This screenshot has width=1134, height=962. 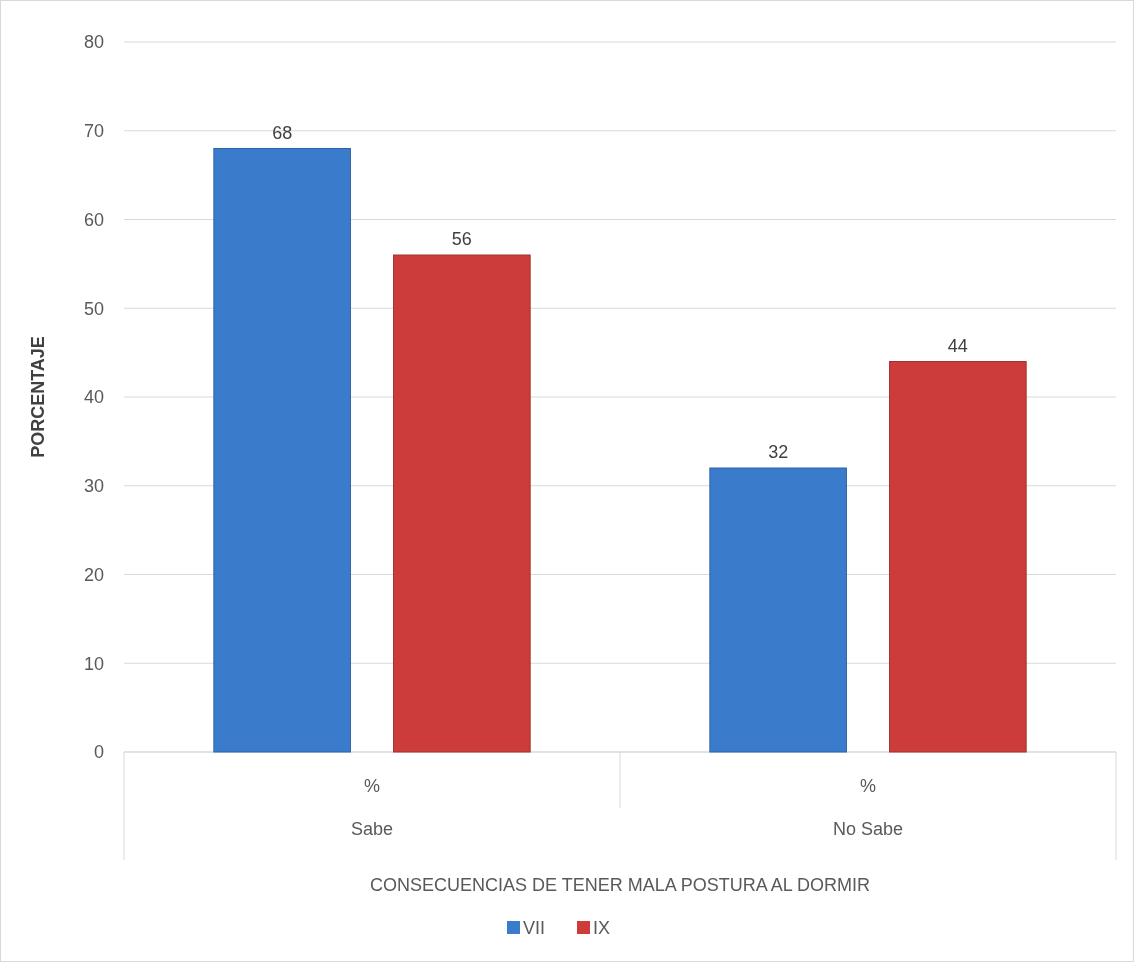 What do you see at coordinates (461, 239) in the screenshot?
I see `data-label: 56` at bounding box center [461, 239].